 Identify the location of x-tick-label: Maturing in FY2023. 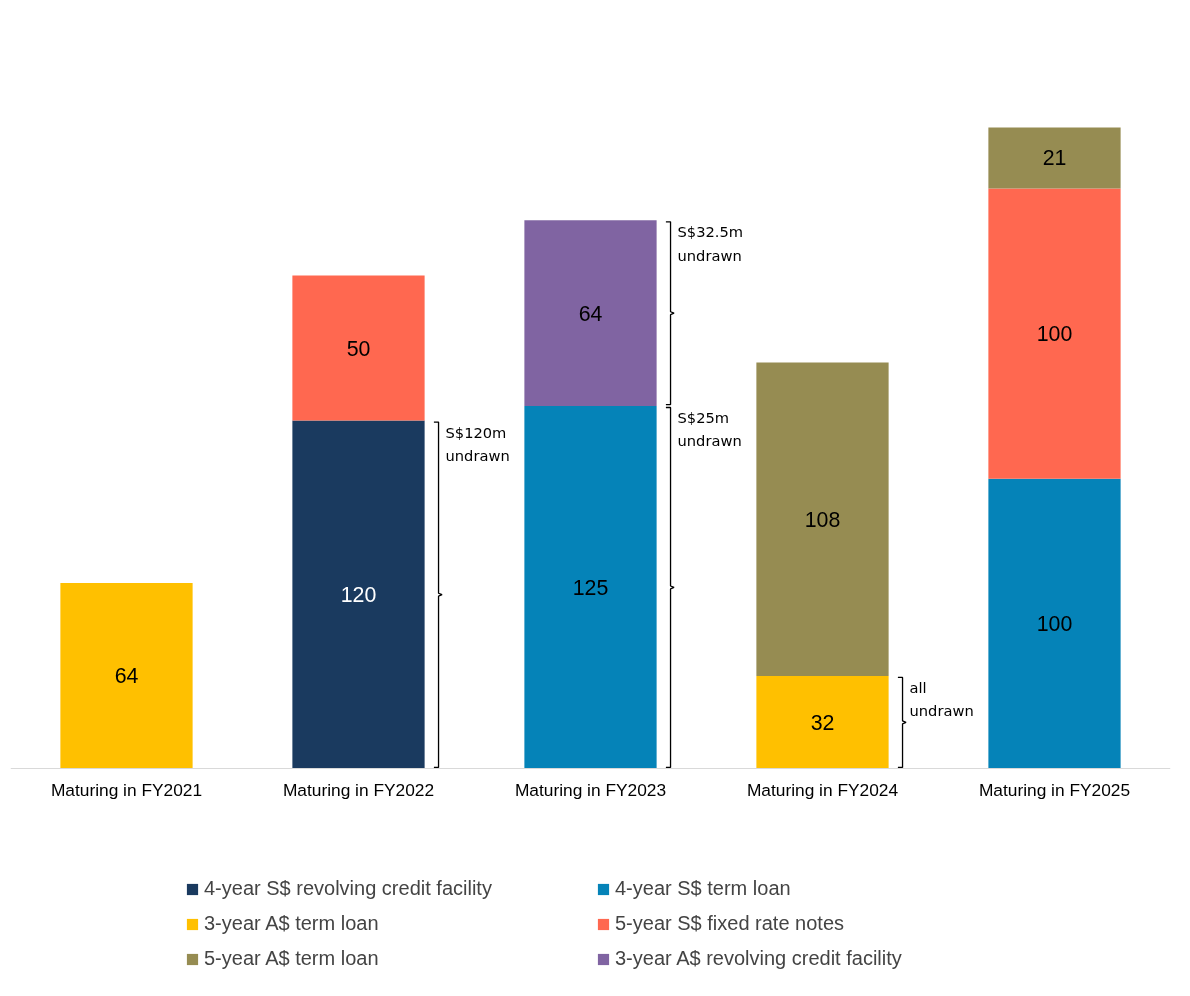
(590, 789).